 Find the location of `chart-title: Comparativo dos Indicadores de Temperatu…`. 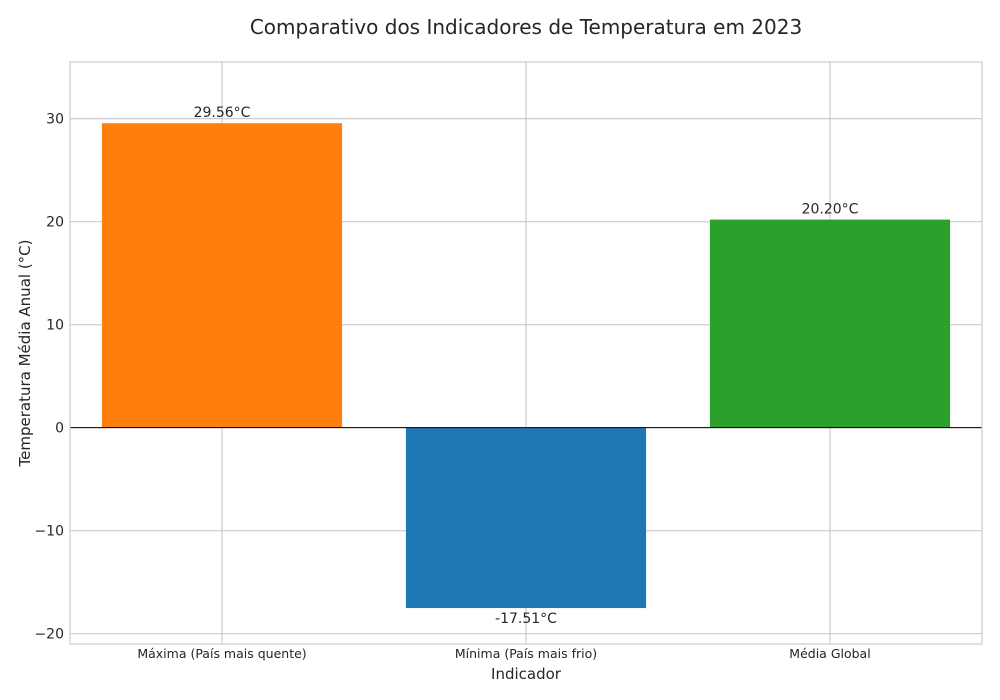

chart-title: Comparativo dos Indicadores de Temperatu… is located at coordinates (526, 27).